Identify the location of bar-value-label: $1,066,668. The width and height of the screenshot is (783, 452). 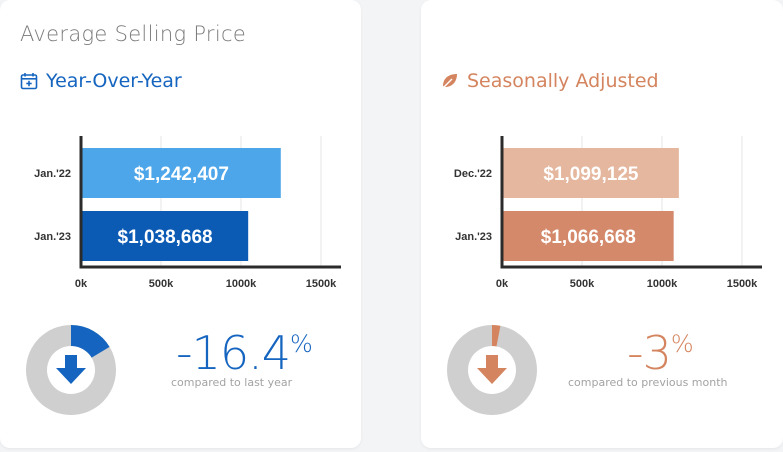
(588, 237).